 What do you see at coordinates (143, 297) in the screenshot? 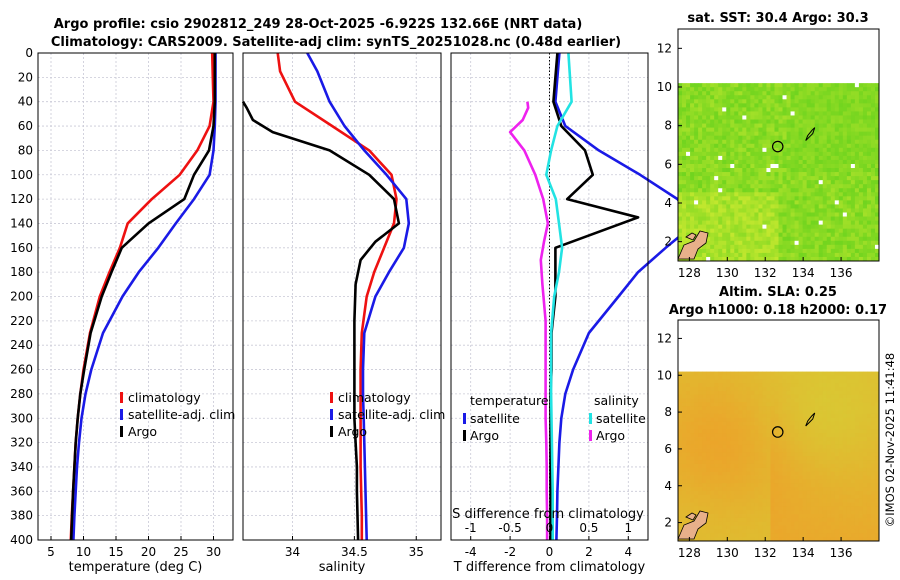
I see `series-line-argo` at bounding box center [143, 297].